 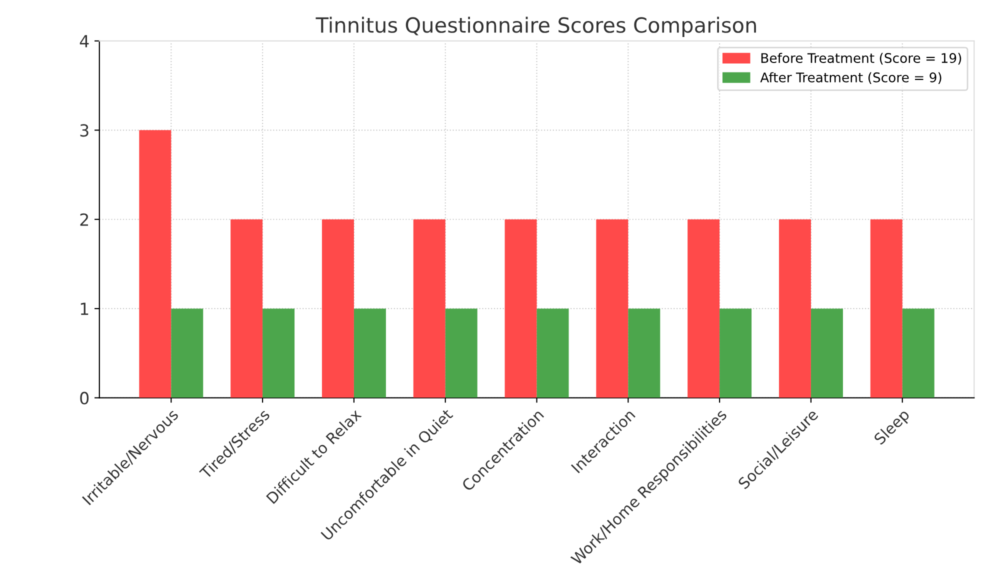 What do you see at coordinates (536, 26) in the screenshot?
I see `chart-title: Tinnitus Questionnaire Scores Comparison` at bounding box center [536, 26].